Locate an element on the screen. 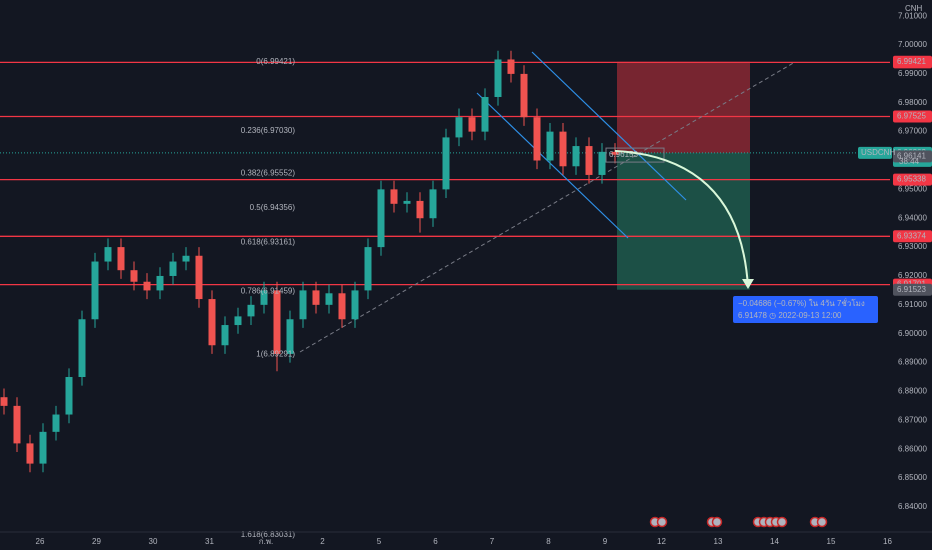 This screenshot has width=932, height=550. level-tag-label: 6.93374 is located at coordinates (911, 235).